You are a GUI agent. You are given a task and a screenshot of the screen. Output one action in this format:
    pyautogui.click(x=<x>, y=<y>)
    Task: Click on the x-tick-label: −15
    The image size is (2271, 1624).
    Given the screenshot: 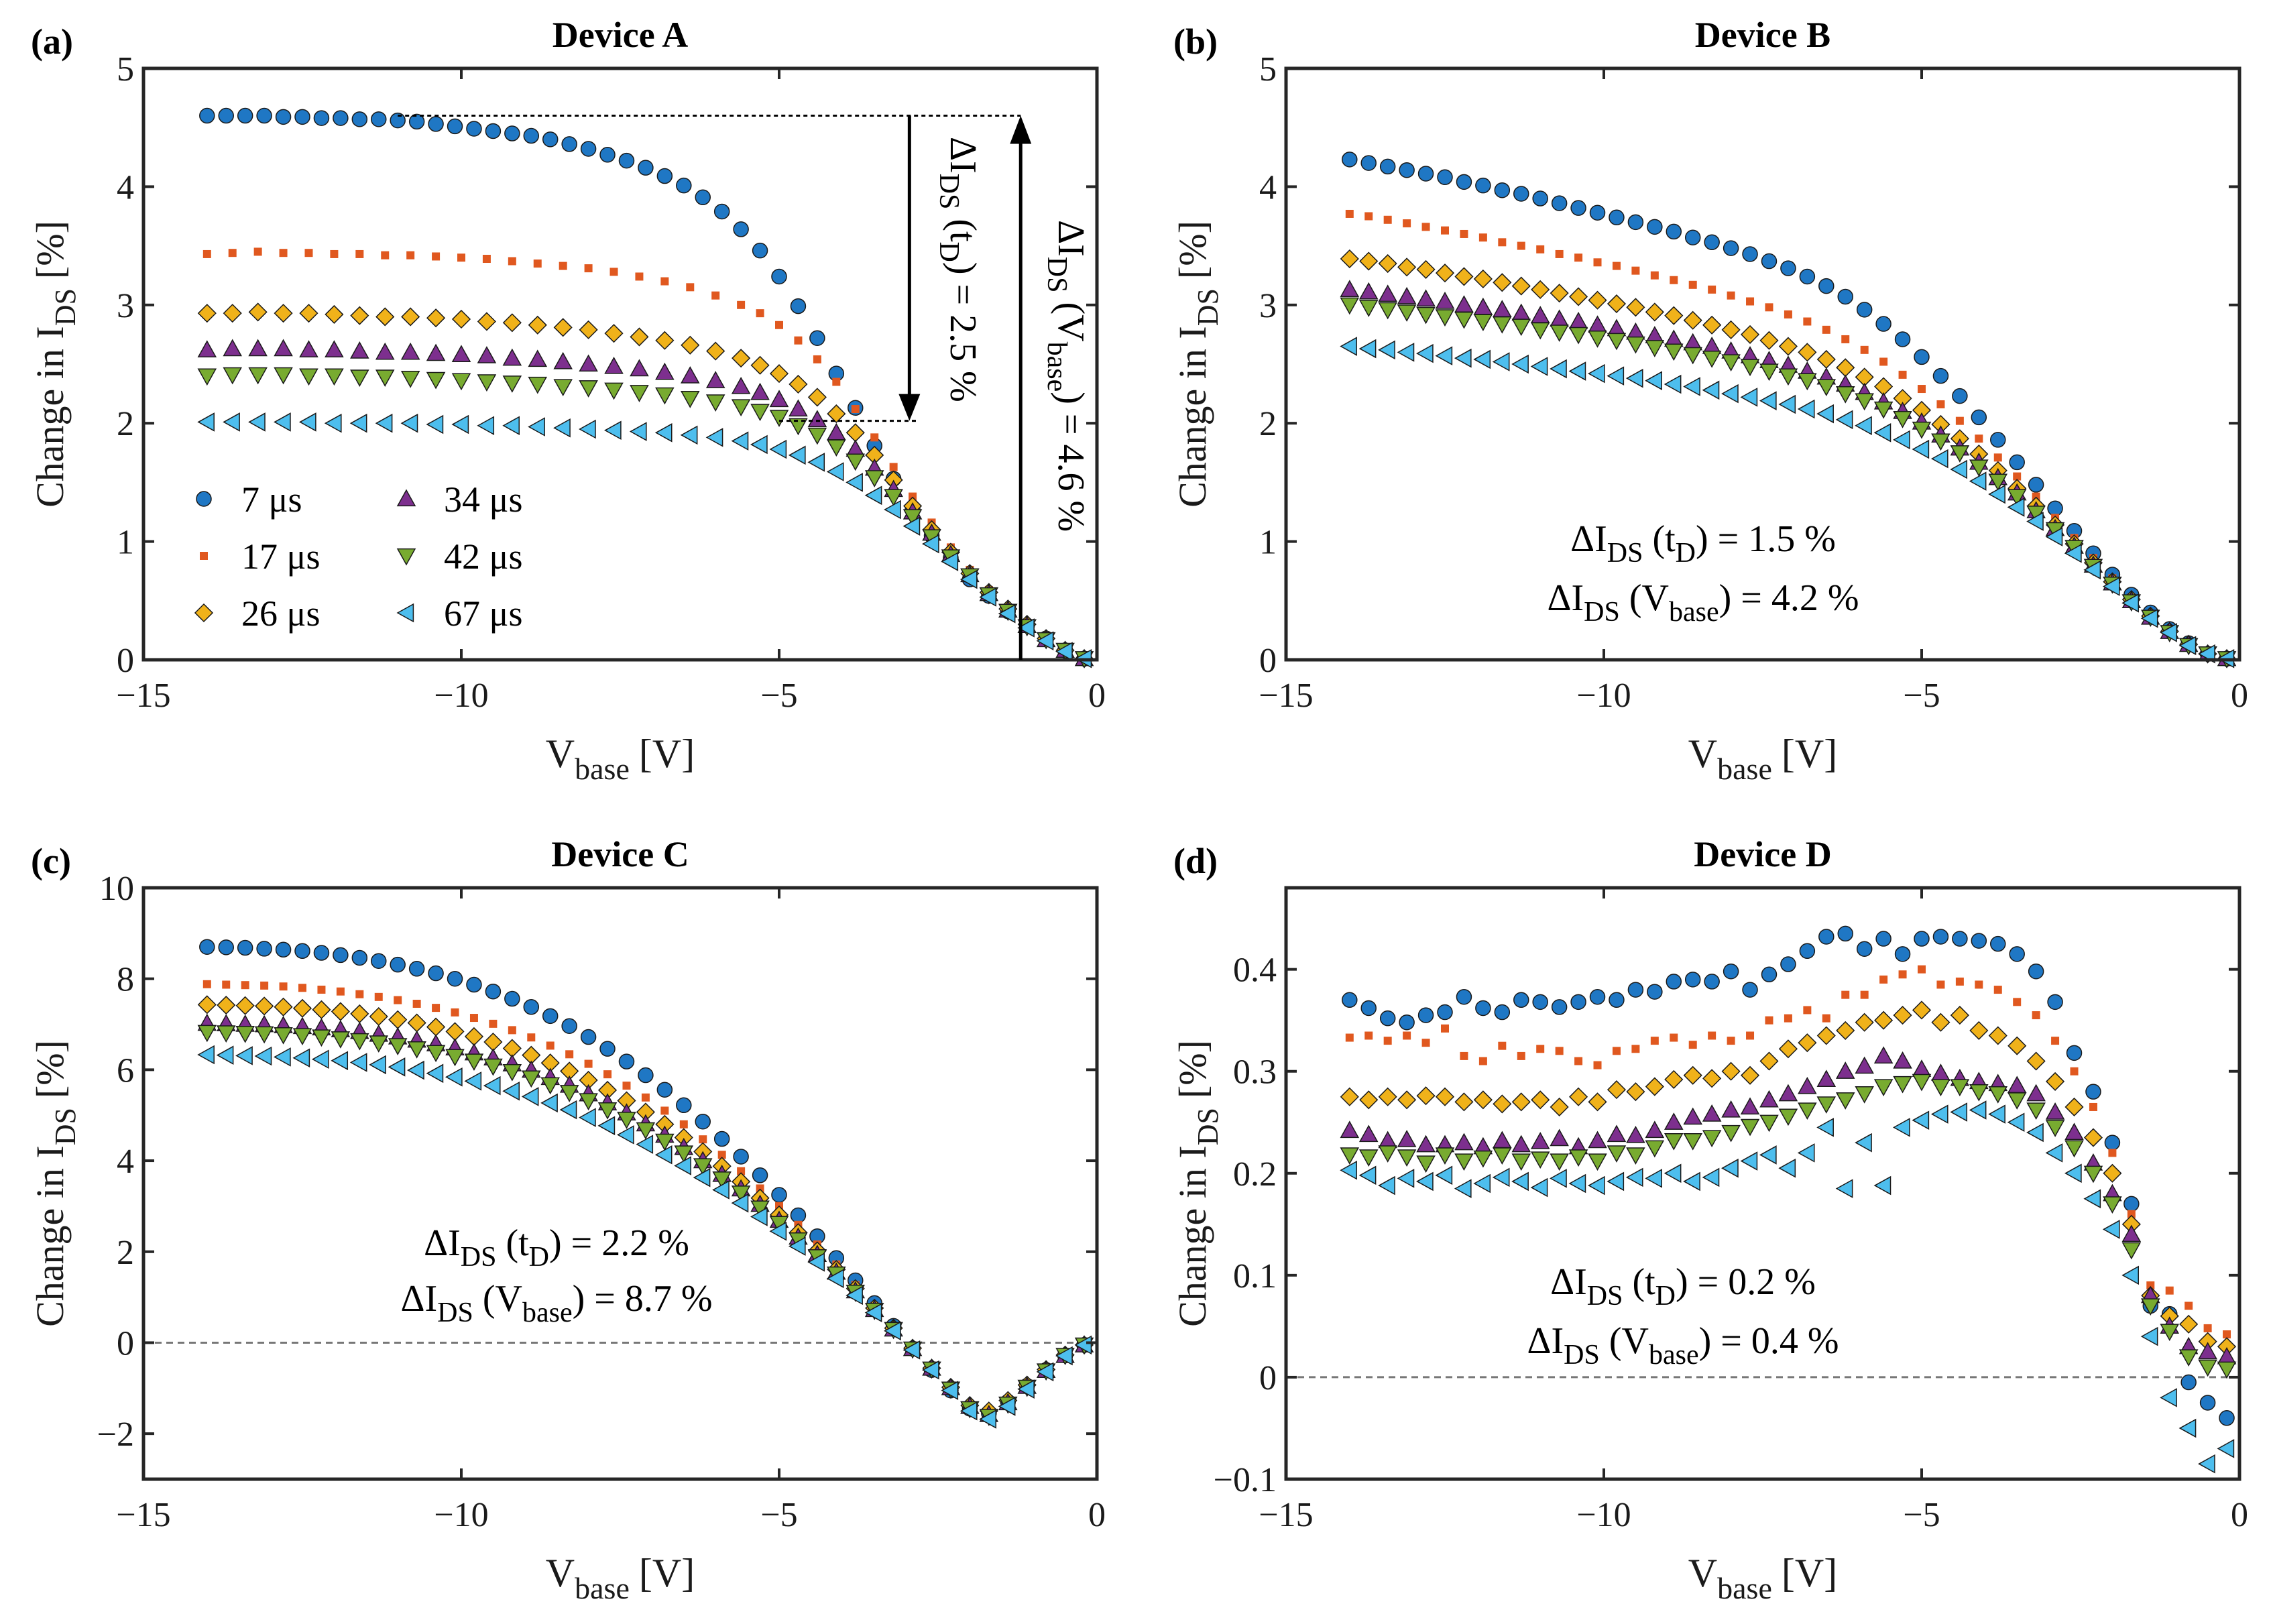 What is the action you would take?
    pyautogui.click(x=143, y=696)
    